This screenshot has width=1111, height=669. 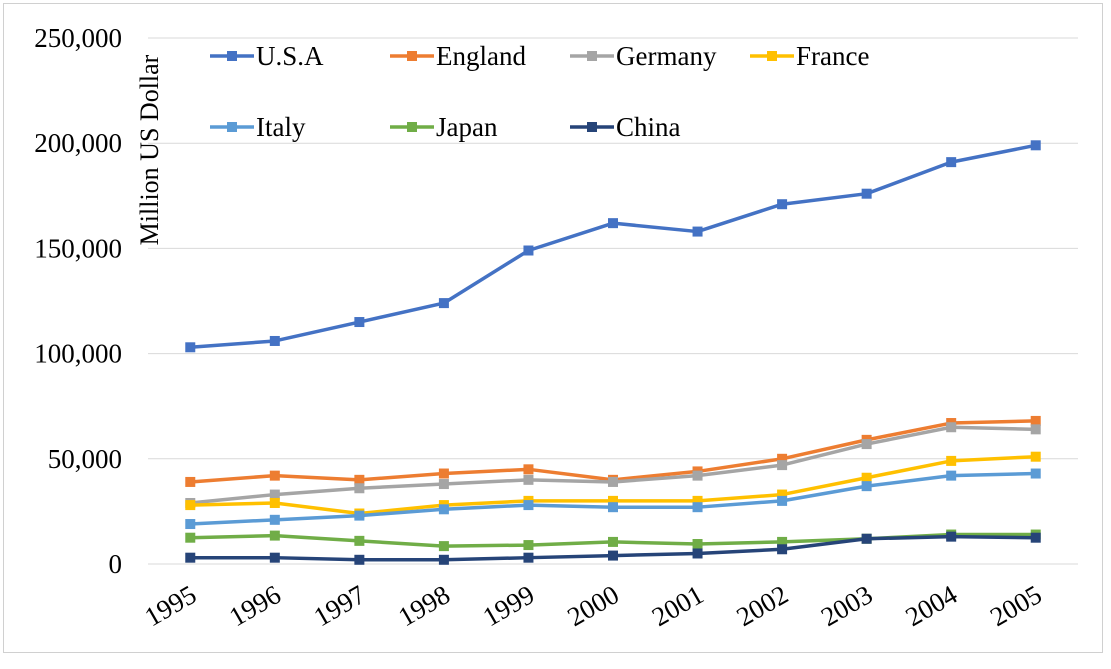 I want to click on x-tick-label: 1995, so click(x=171, y=605).